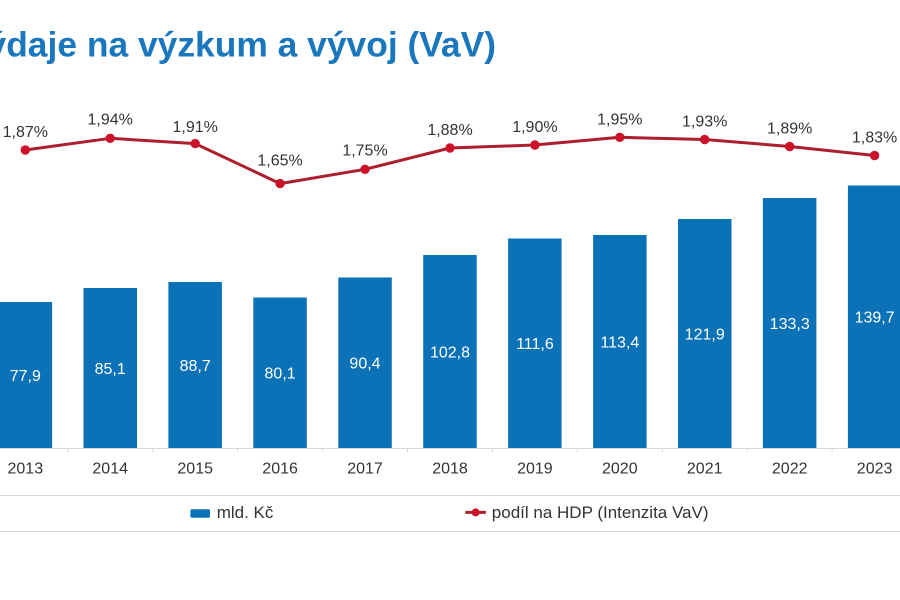 The height and width of the screenshot is (600, 900). Describe the element at coordinates (534, 127) in the screenshot. I see `svg-text: 1,90%` at that location.